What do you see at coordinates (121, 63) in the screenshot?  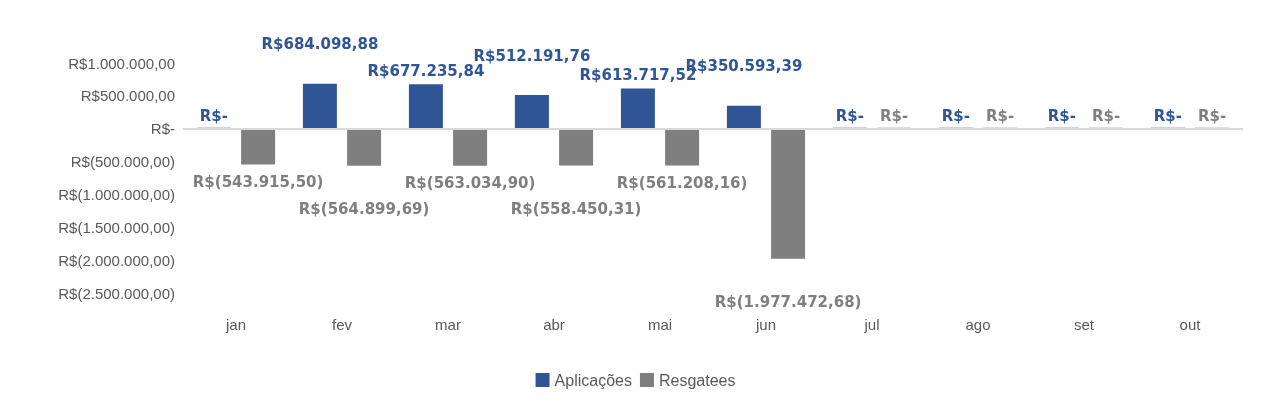 I see `y-tick-label: R$1.000.000,00` at bounding box center [121, 63].